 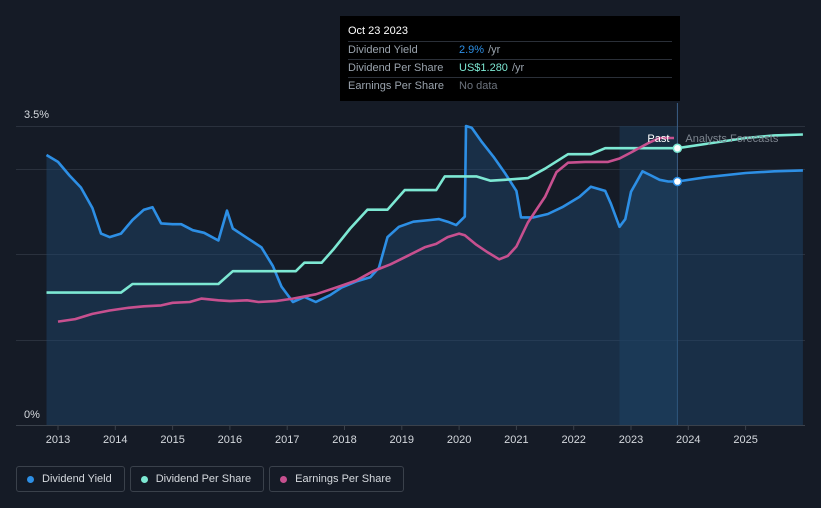 What do you see at coordinates (396, 86) in the screenshot?
I see `tooltip-label: Earnings Per Share` at bounding box center [396, 86].